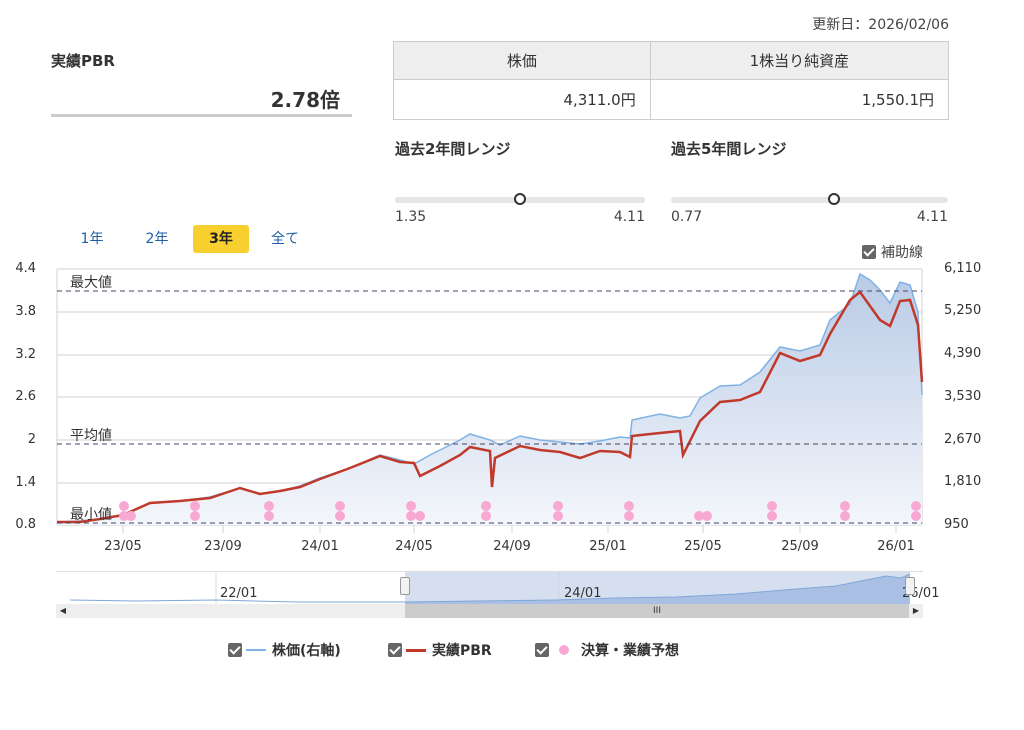 This screenshot has height=730, width=1024. I want to click on y2-tick: 5,250, so click(963, 310).